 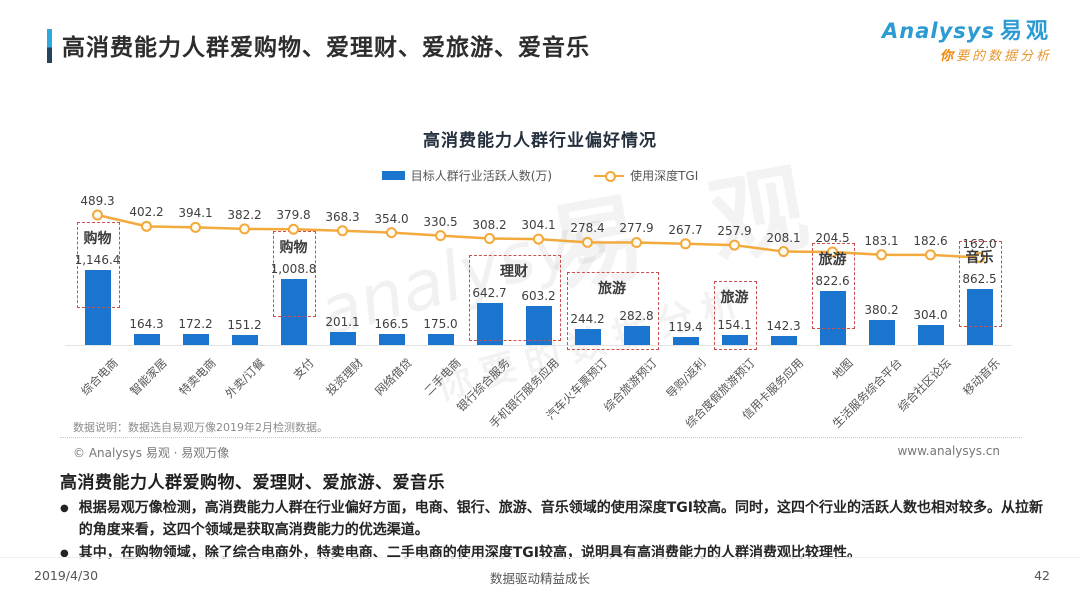 What do you see at coordinates (514, 271) in the screenshot?
I see `group-box-label: 理财` at bounding box center [514, 271].